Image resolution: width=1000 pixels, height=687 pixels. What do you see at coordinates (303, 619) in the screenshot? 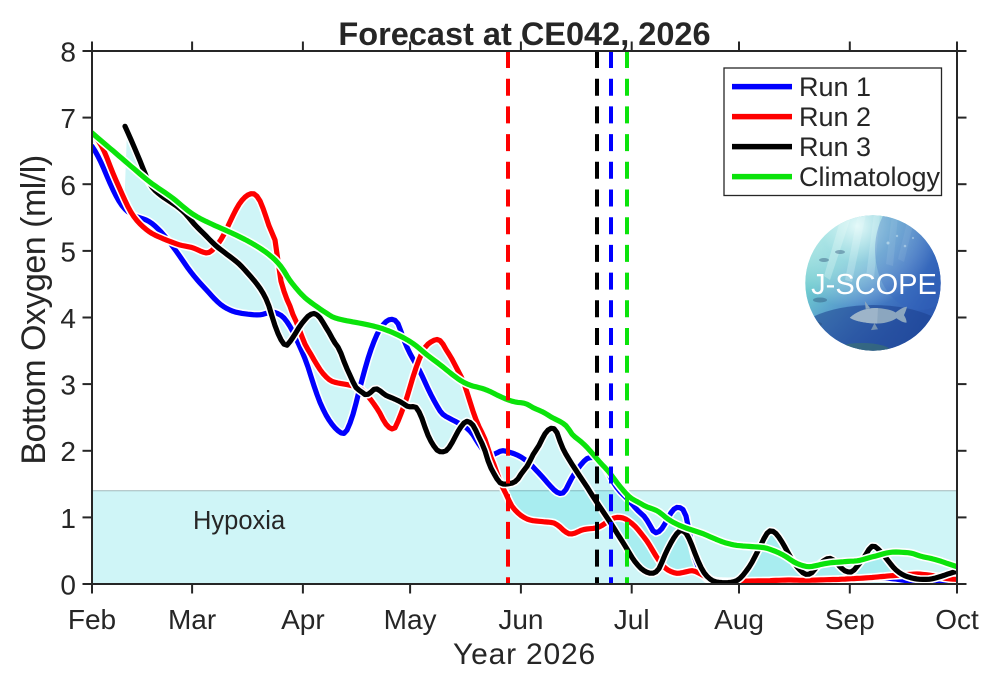
I see `svg-text: Apr` at bounding box center [303, 619].